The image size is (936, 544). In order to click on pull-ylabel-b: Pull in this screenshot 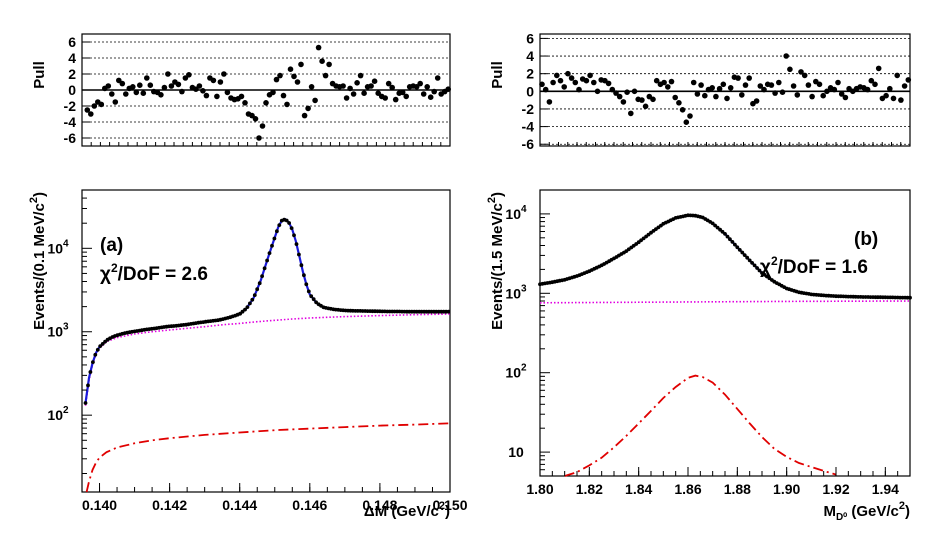, I will do `click(497, 75)`.